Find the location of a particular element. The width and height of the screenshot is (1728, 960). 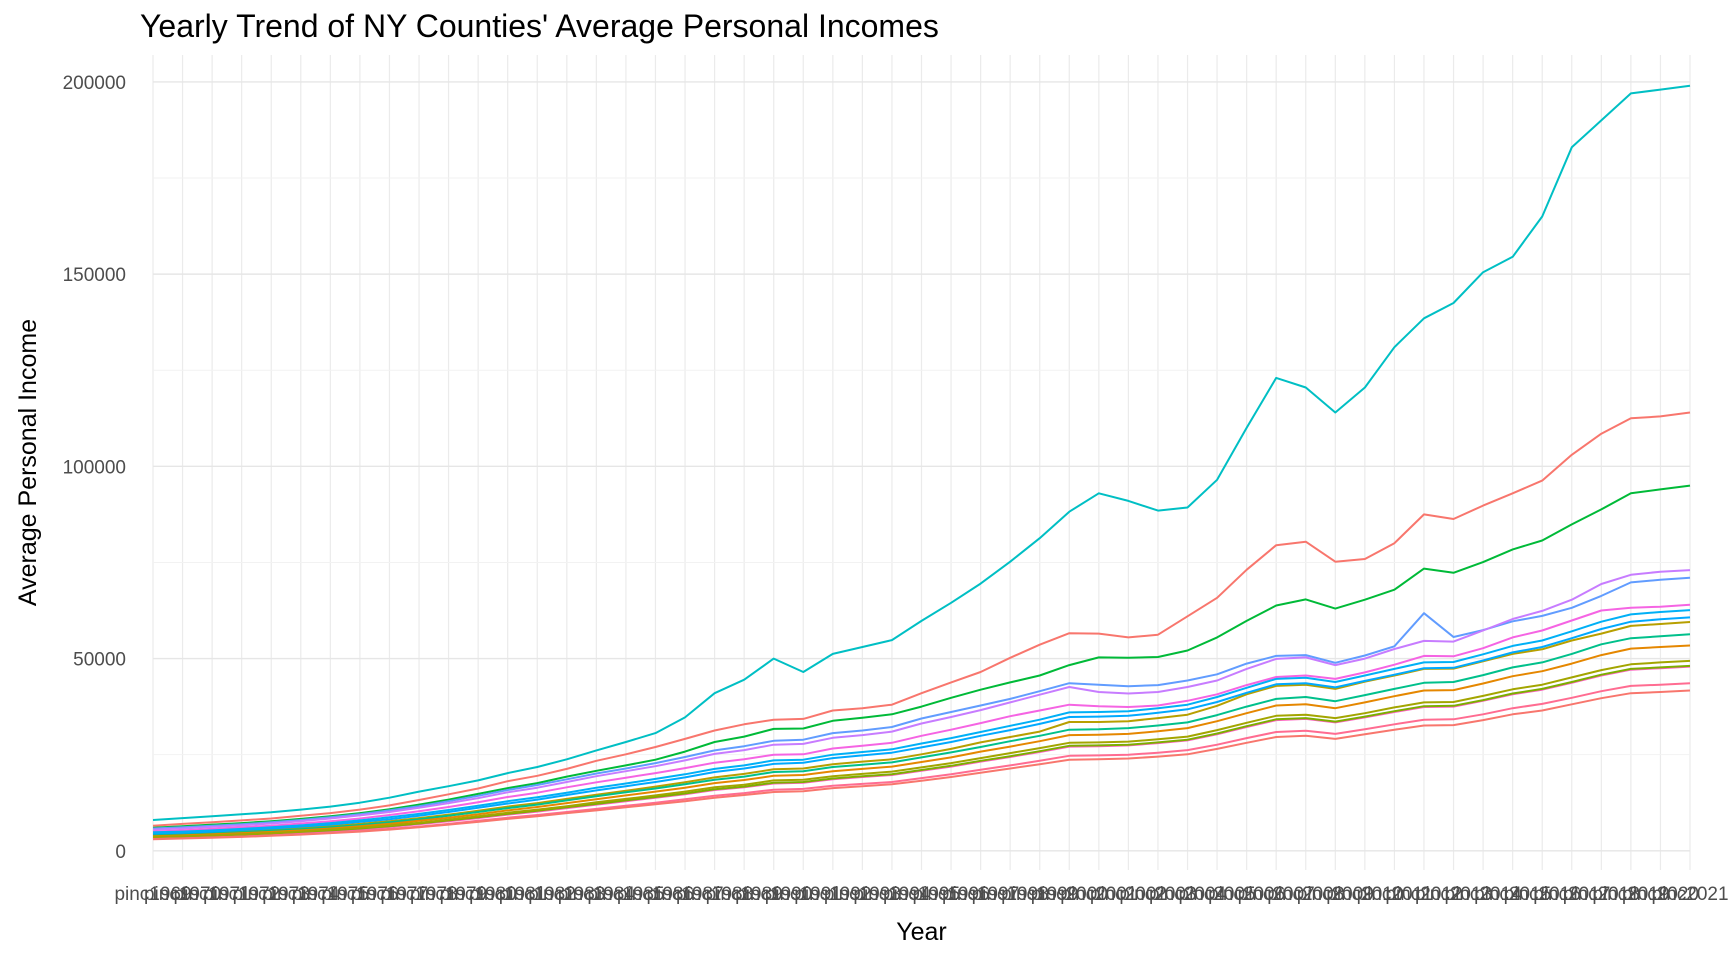

x-tick-label: pinc2015 is located at coordinates (1512, 894).